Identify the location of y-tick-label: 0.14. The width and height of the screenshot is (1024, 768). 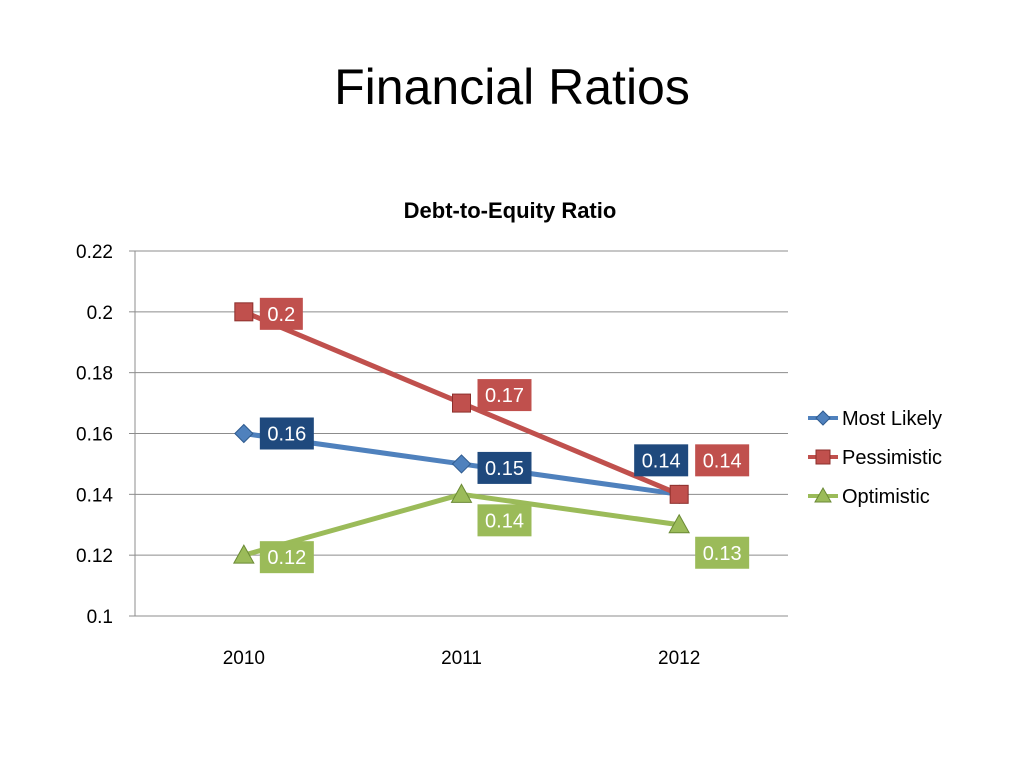
(94, 495).